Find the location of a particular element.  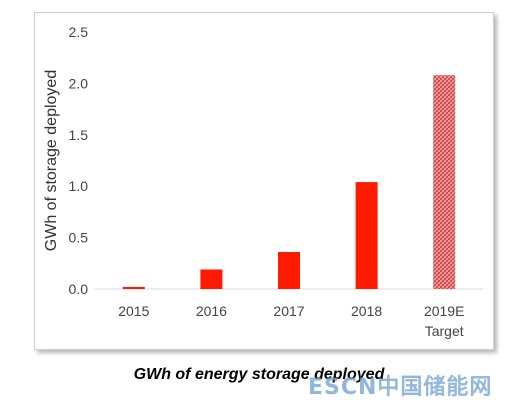

chart-caption: GWh of energy storage deployed is located at coordinates (259, 374).